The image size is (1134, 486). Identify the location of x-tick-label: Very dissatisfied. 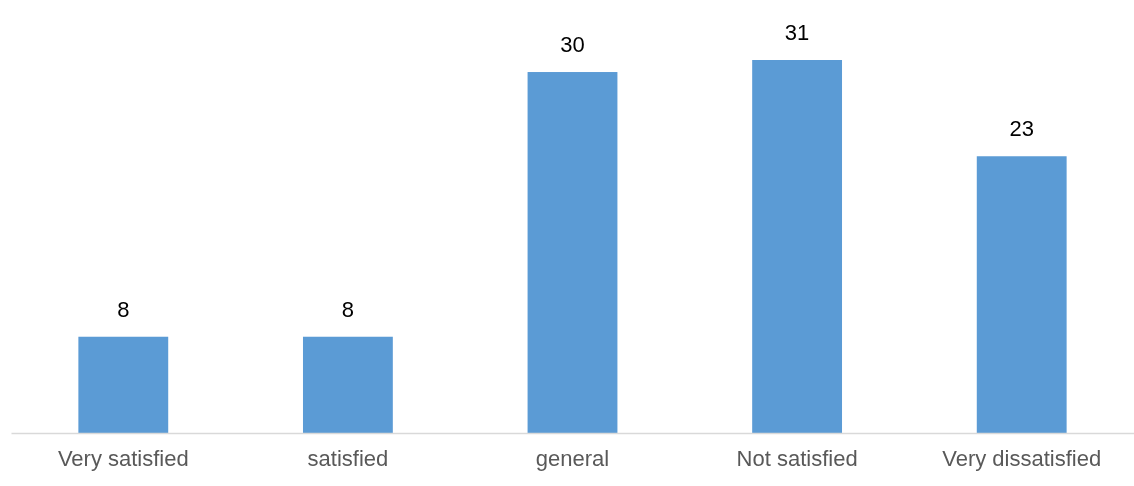
(1022, 458).